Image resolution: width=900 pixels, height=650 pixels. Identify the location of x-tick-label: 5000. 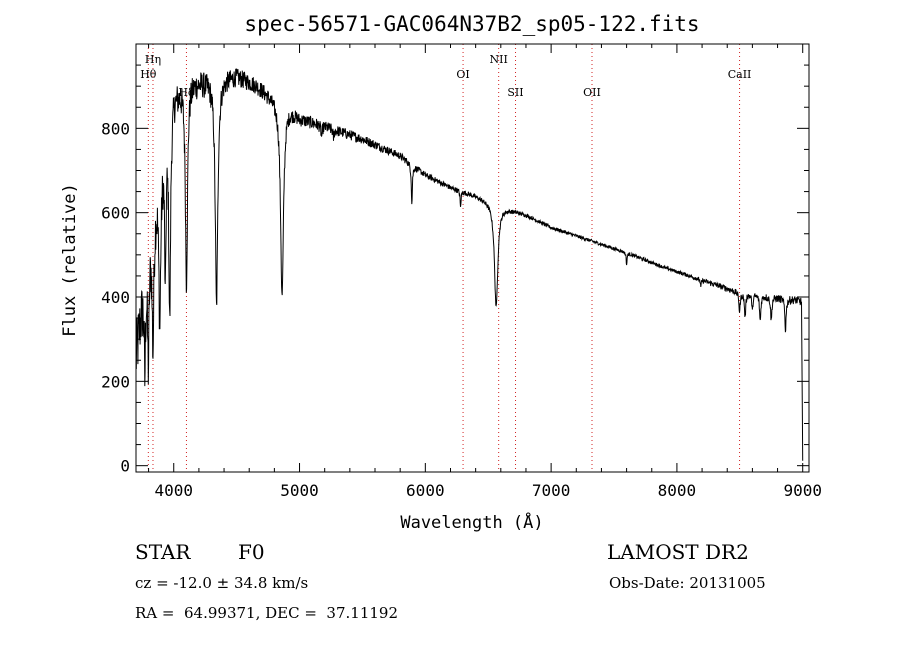
(299, 490).